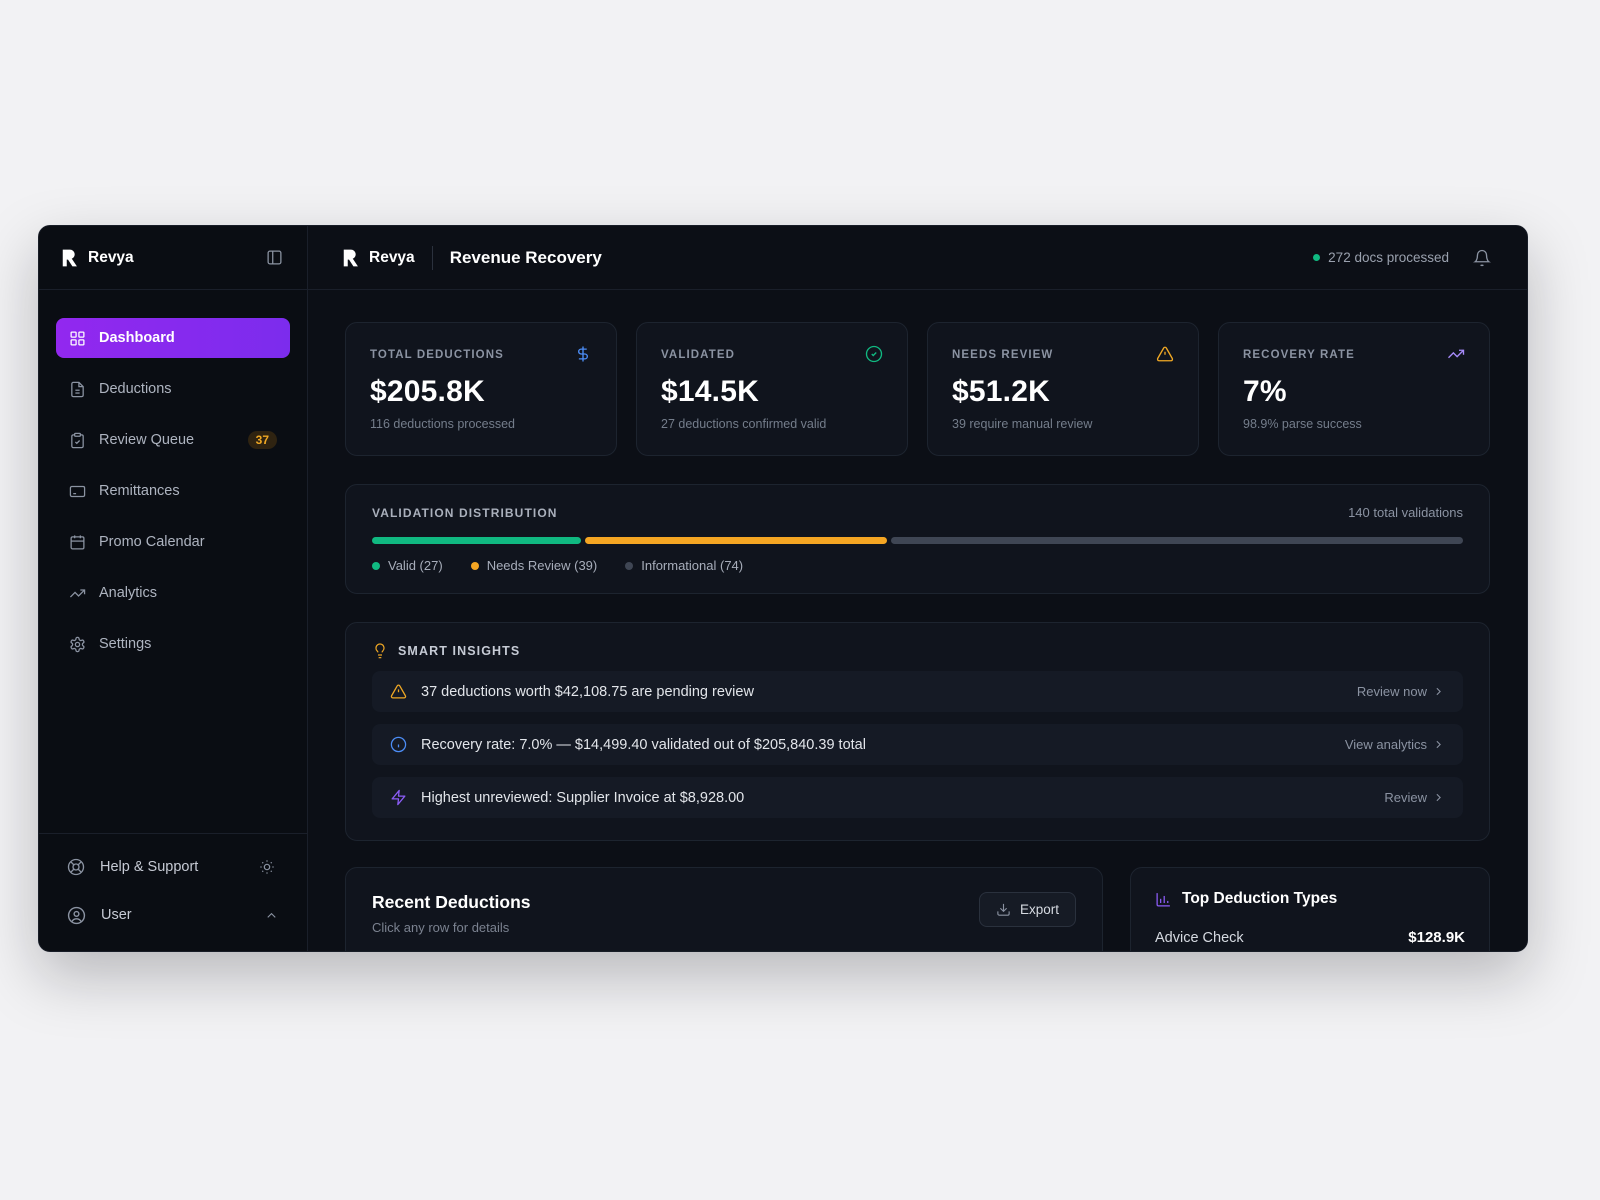 This screenshot has width=1600, height=1200. What do you see at coordinates (1388, 257) in the screenshot?
I see `docs-processed-label: 272 docs processed` at bounding box center [1388, 257].